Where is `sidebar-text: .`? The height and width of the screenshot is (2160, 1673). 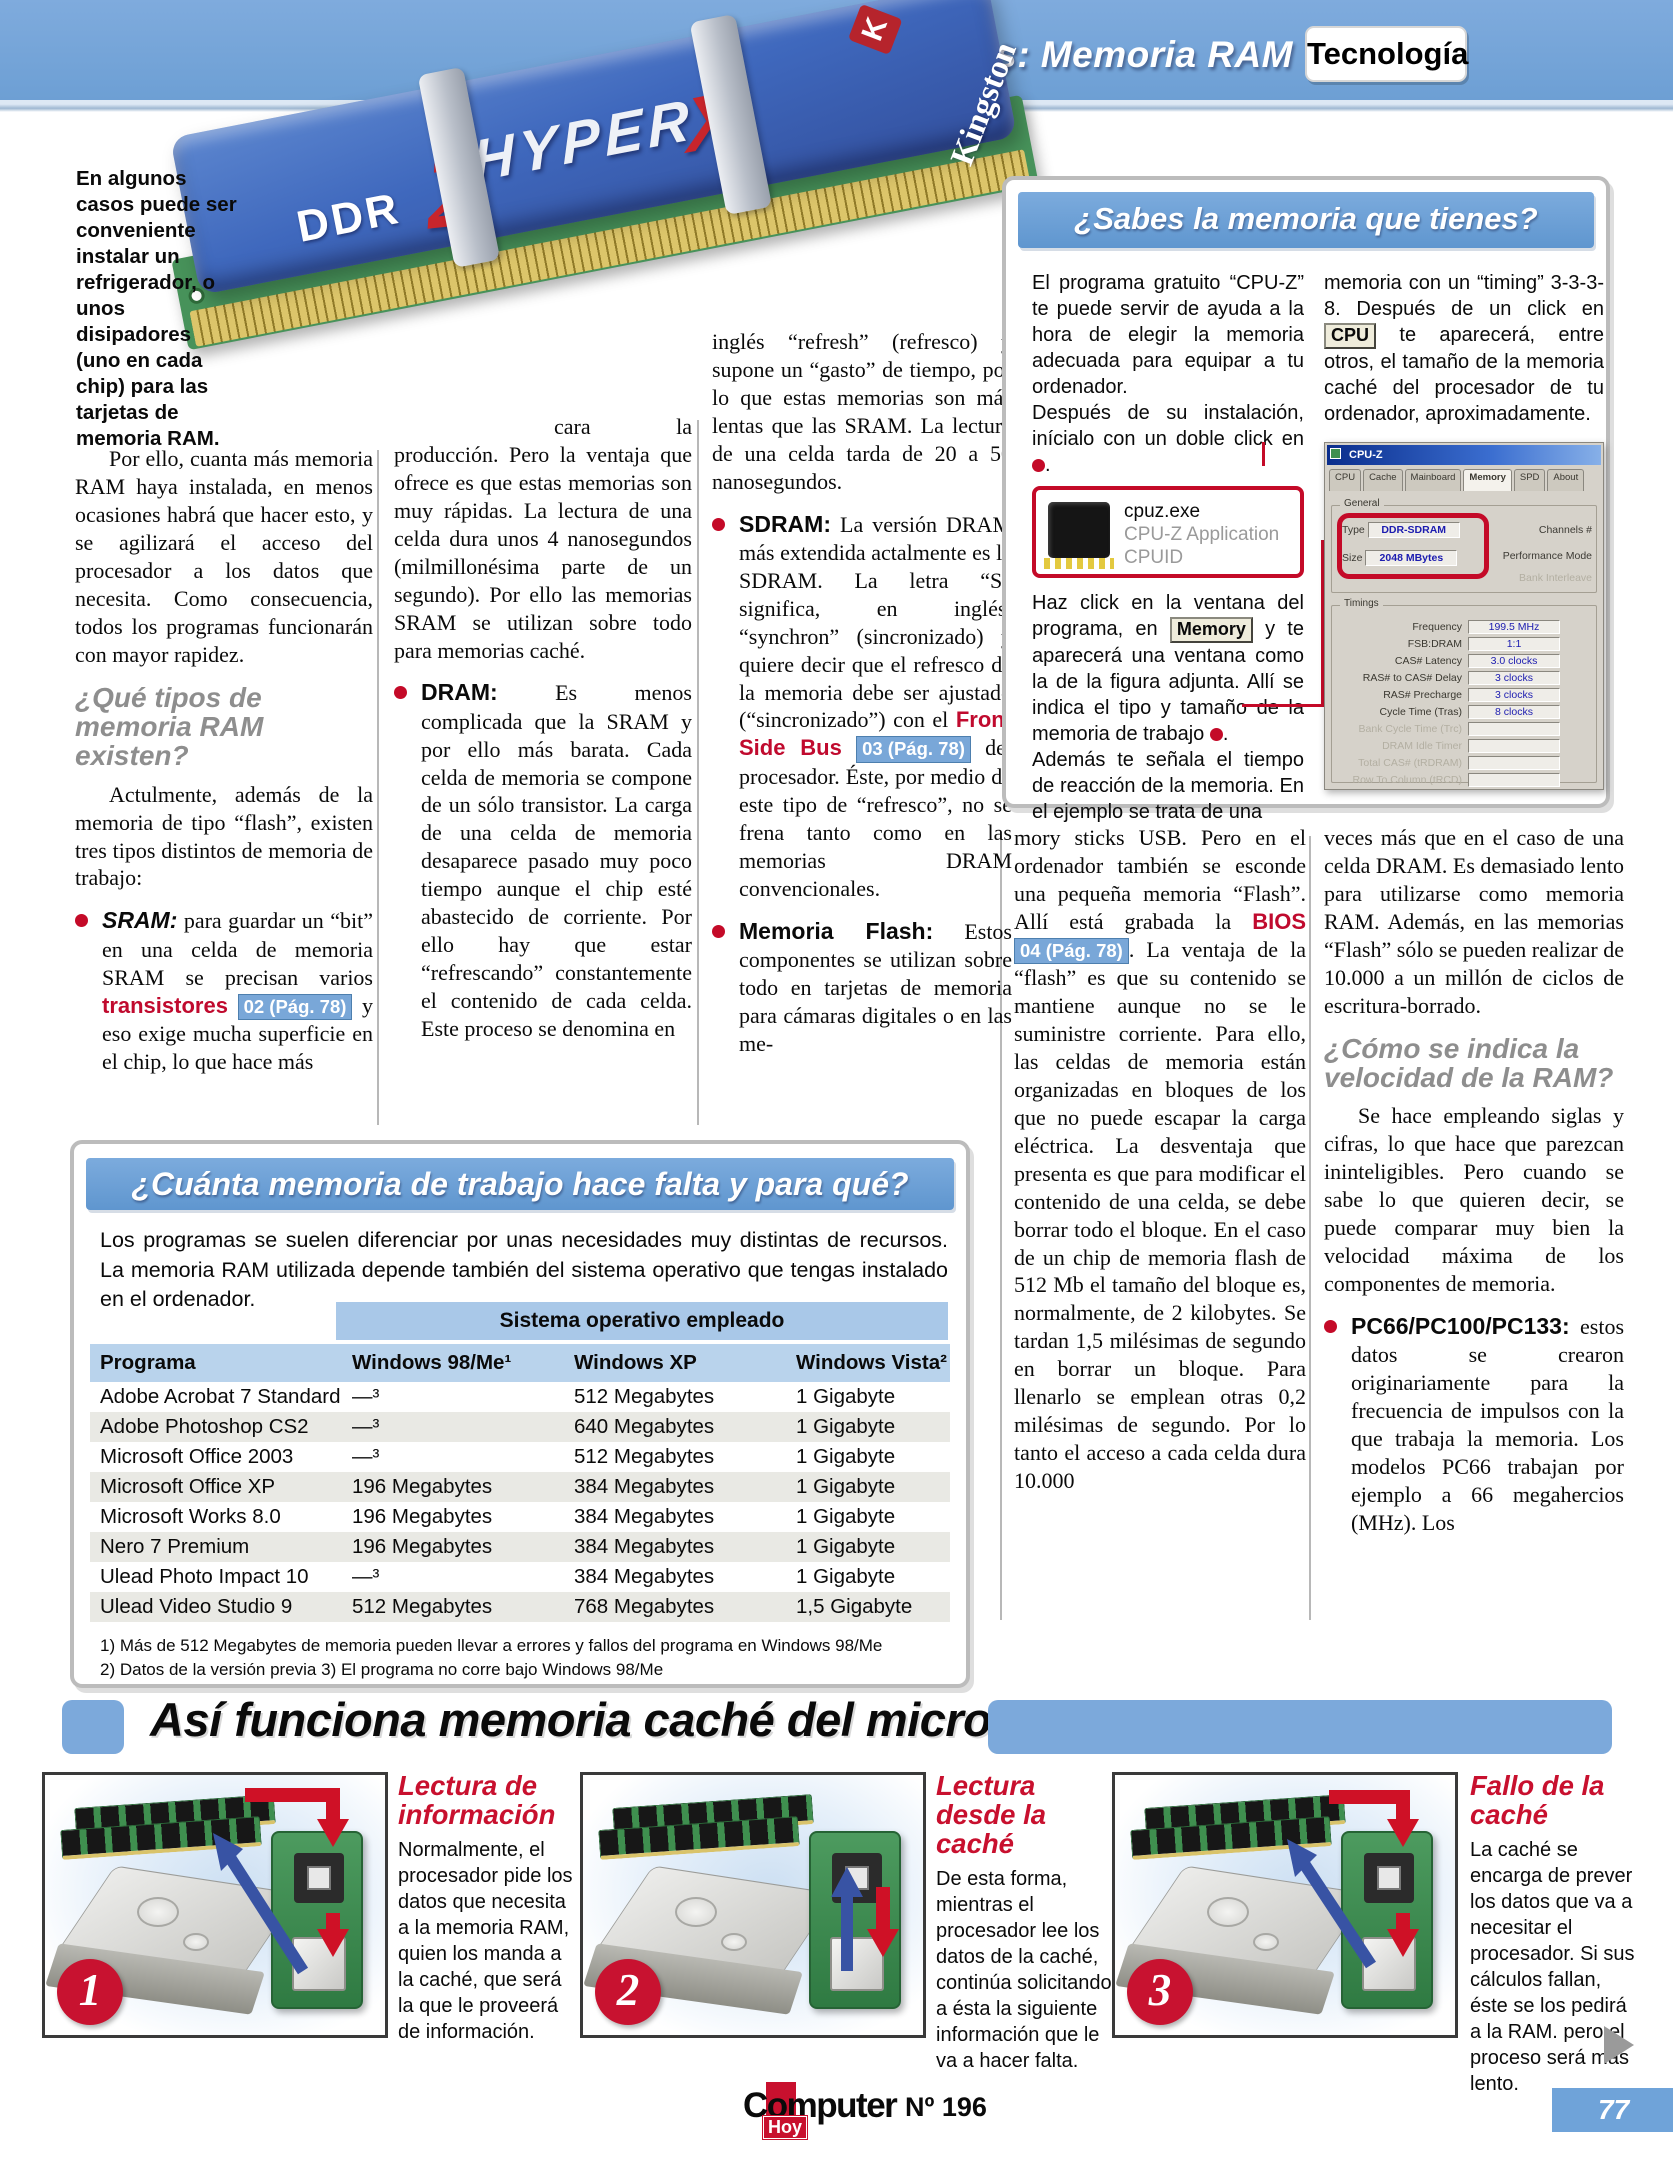 sidebar-text: . is located at coordinates (1048, 465).